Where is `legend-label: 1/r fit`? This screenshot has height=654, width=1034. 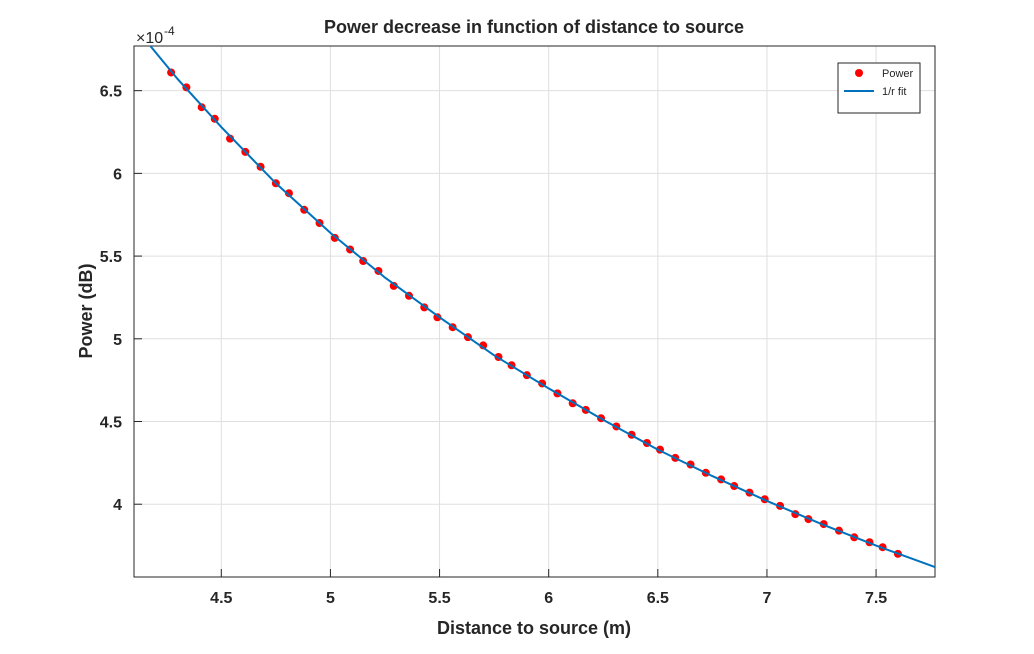 legend-label: 1/r fit is located at coordinates (894, 92).